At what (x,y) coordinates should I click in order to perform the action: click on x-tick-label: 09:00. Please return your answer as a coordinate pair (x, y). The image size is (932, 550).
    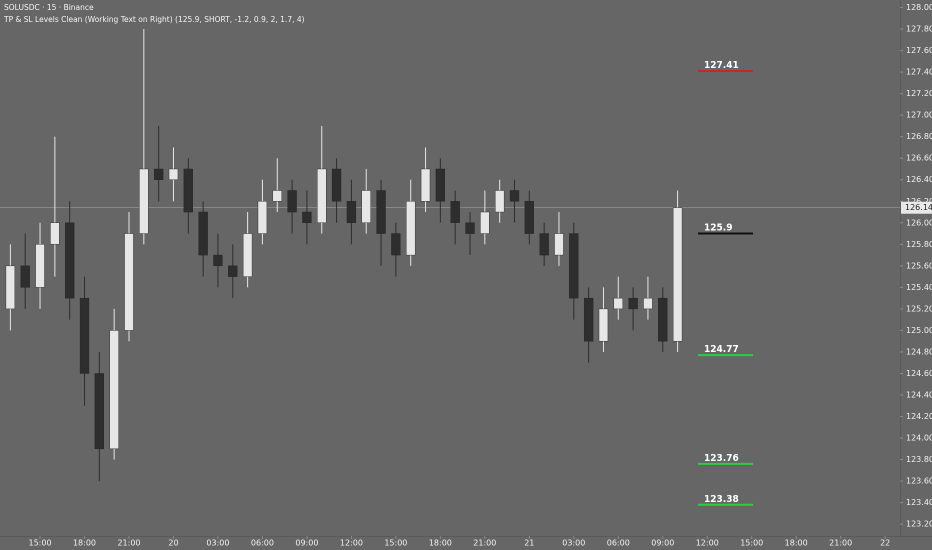
    Looking at the image, I should click on (306, 543).